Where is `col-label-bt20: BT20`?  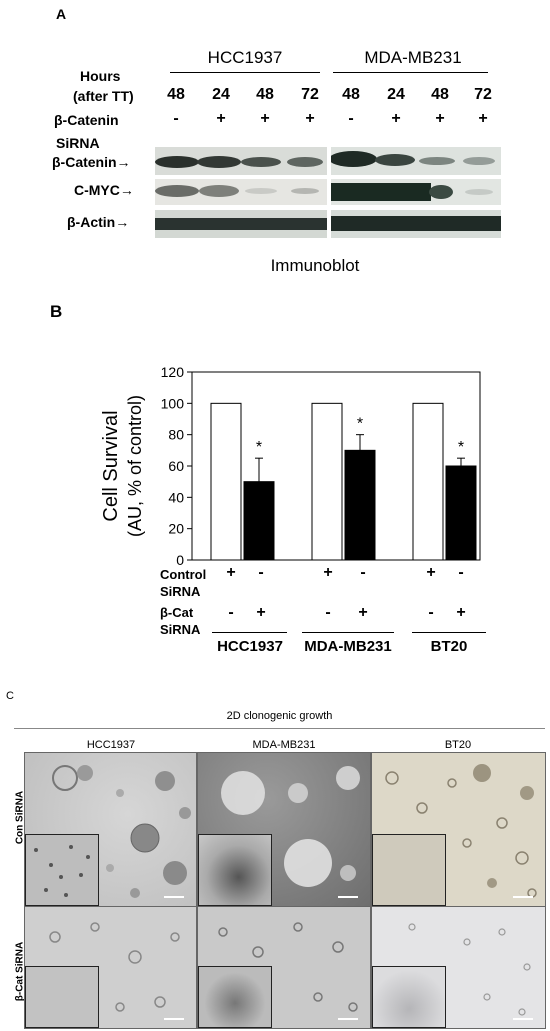 col-label-bt20: BT20 is located at coordinates (458, 745).